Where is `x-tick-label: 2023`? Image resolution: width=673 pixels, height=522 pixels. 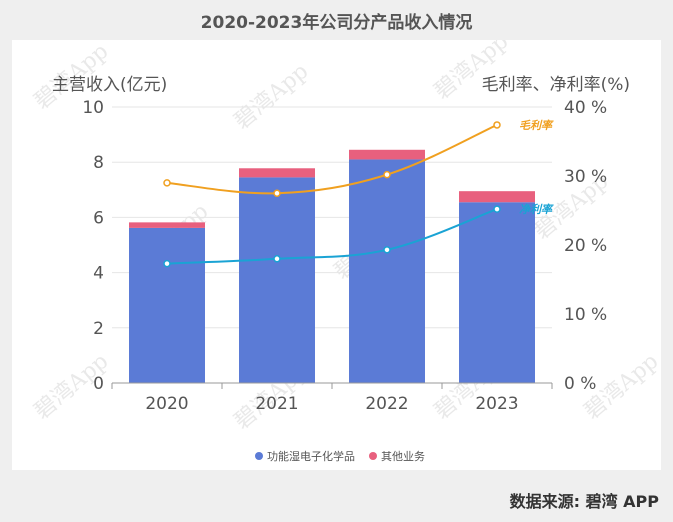 x-tick-label: 2023 is located at coordinates (496, 404).